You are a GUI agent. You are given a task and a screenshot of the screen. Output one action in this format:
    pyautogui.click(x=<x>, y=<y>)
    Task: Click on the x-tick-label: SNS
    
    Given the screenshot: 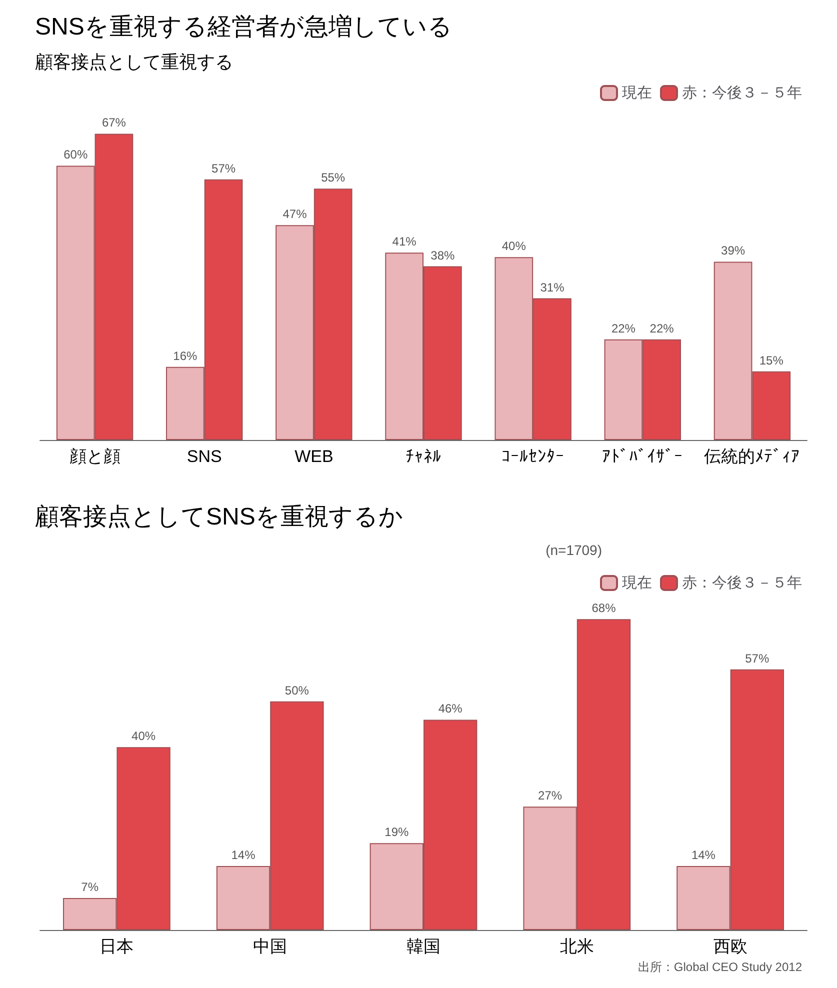 What is the action you would take?
    pyautogui.click(x=204, y=456)
    